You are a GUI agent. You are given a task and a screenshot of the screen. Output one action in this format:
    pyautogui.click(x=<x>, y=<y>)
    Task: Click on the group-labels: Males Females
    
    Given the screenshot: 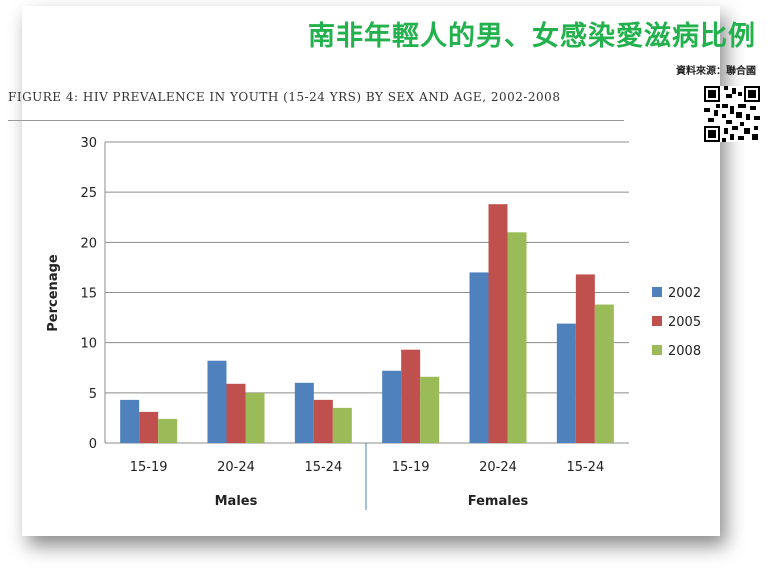 What is the action you would take?
    pyautogui.click(x=372, y=501)
    